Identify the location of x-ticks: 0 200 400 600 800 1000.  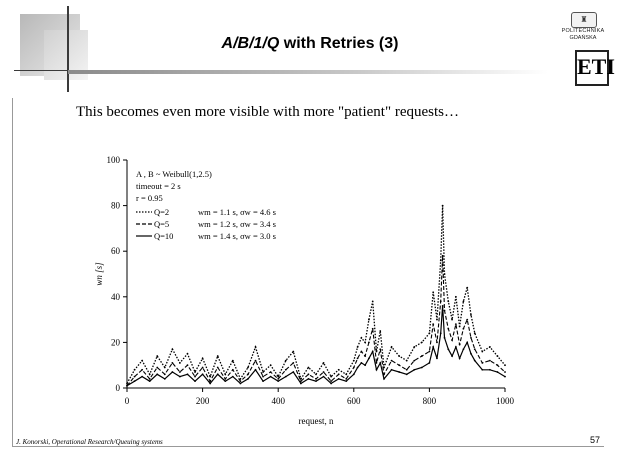
(320, 397).